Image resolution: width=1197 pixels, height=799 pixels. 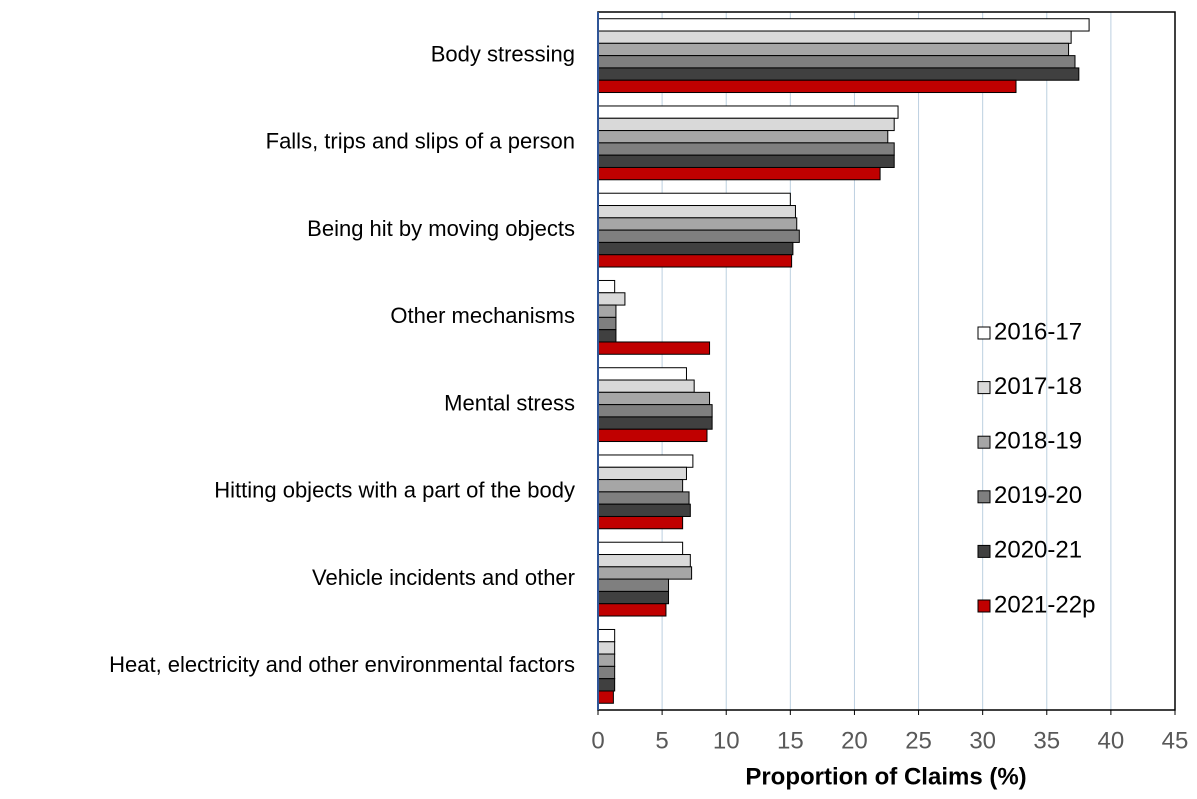 What do you see at coordinates (1038, 495) in the screenshot?
I see `legend-label: 2019-20` at bounding box center [1038, 495].